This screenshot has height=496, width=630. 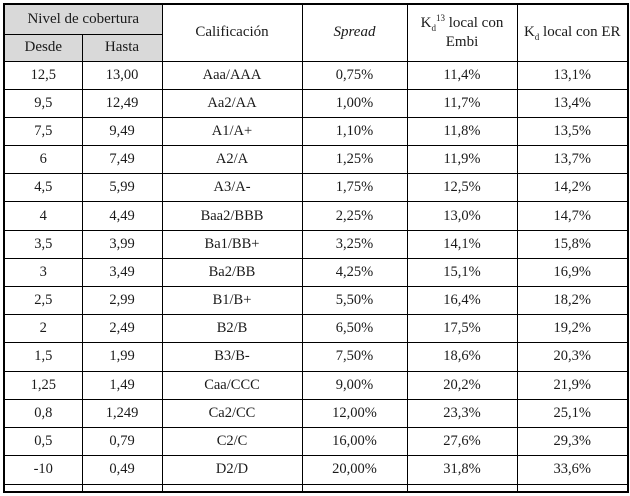 I want to click on table-cell: 13,4%, so click(x=572, y=103).